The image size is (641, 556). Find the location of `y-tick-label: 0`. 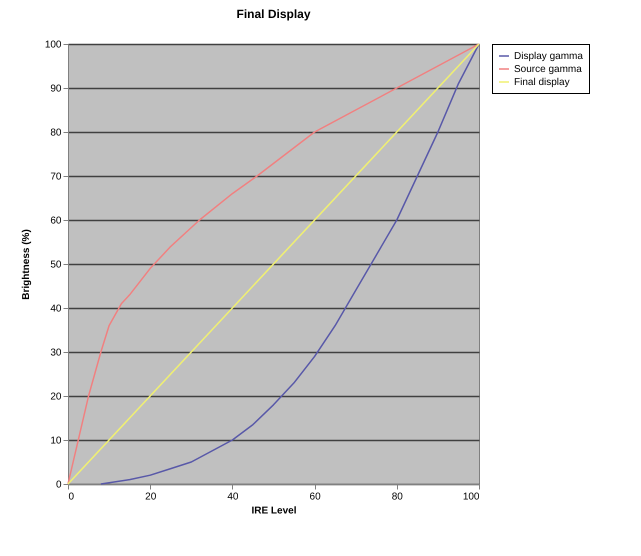

y-tick-label: 0 is located at coordinates (59, 485).